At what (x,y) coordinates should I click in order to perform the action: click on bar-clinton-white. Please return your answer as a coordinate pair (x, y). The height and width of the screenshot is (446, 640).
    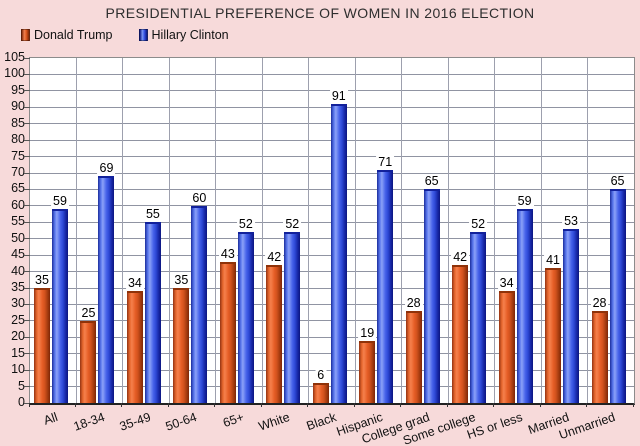
    Looking at the image, I should click on (292, 317).